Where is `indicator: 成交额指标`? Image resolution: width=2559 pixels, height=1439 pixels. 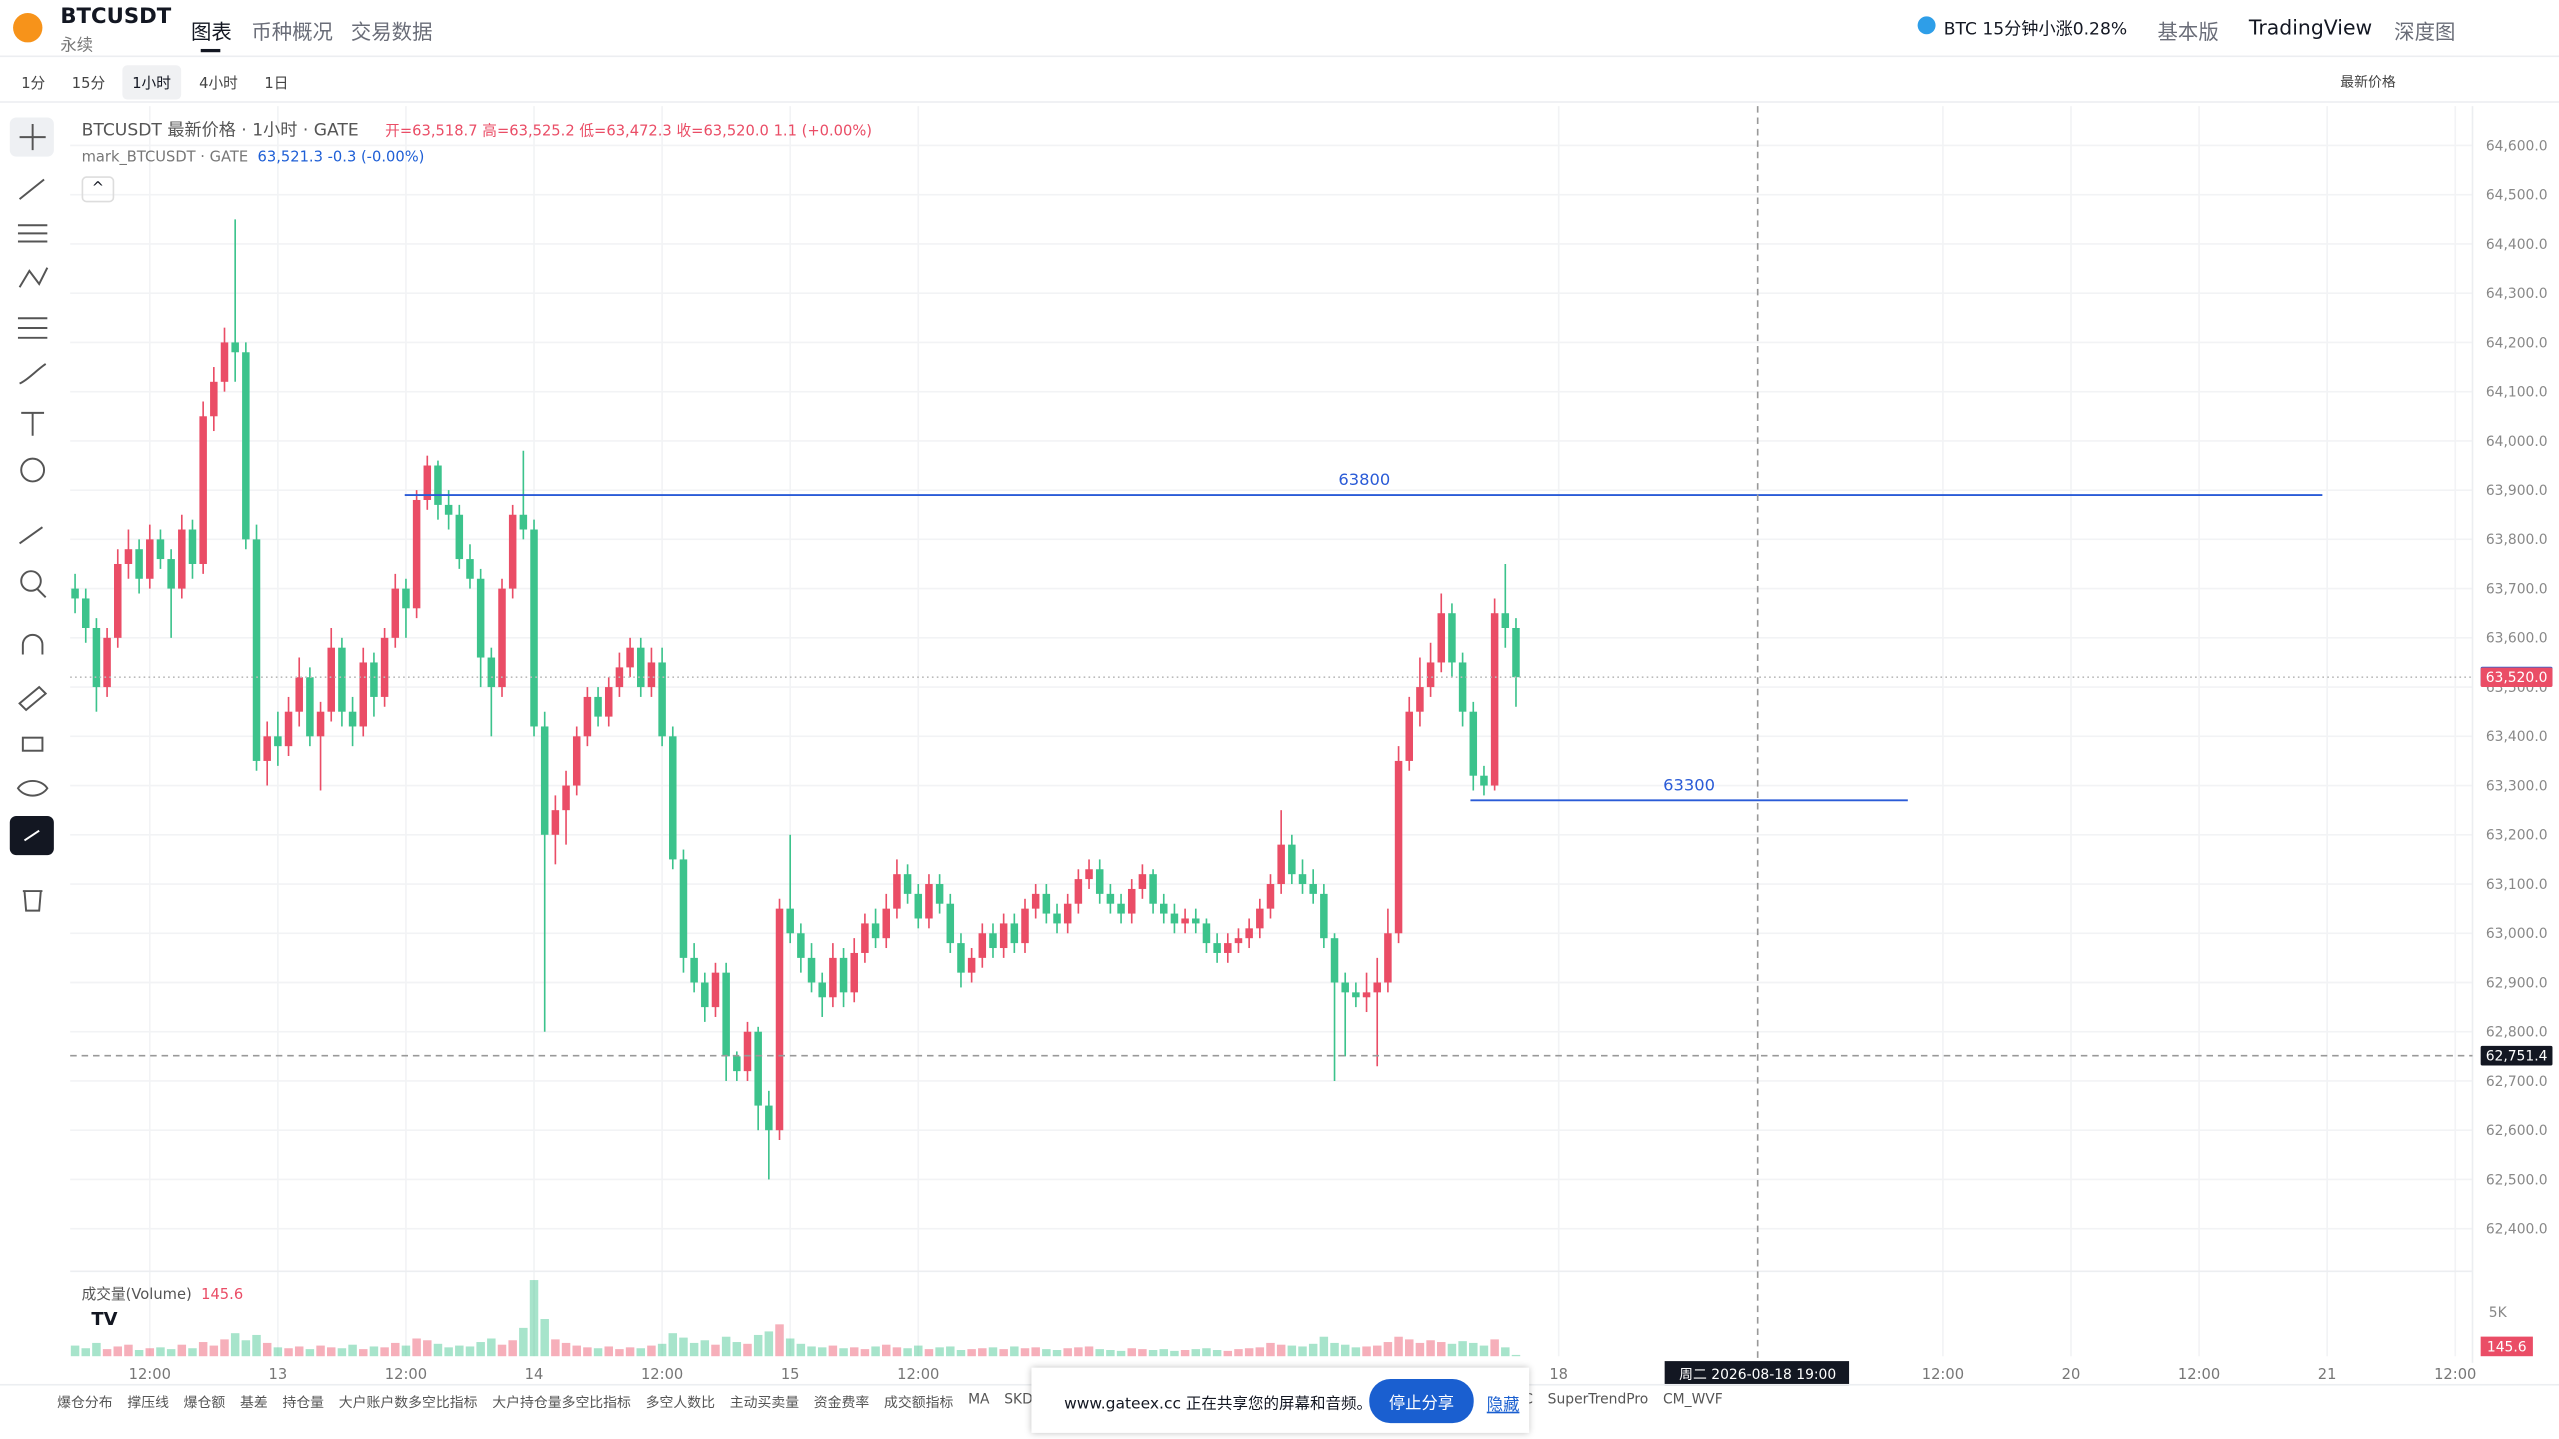 indicator: 成交额指标 is located at coordinates (918, 1403).